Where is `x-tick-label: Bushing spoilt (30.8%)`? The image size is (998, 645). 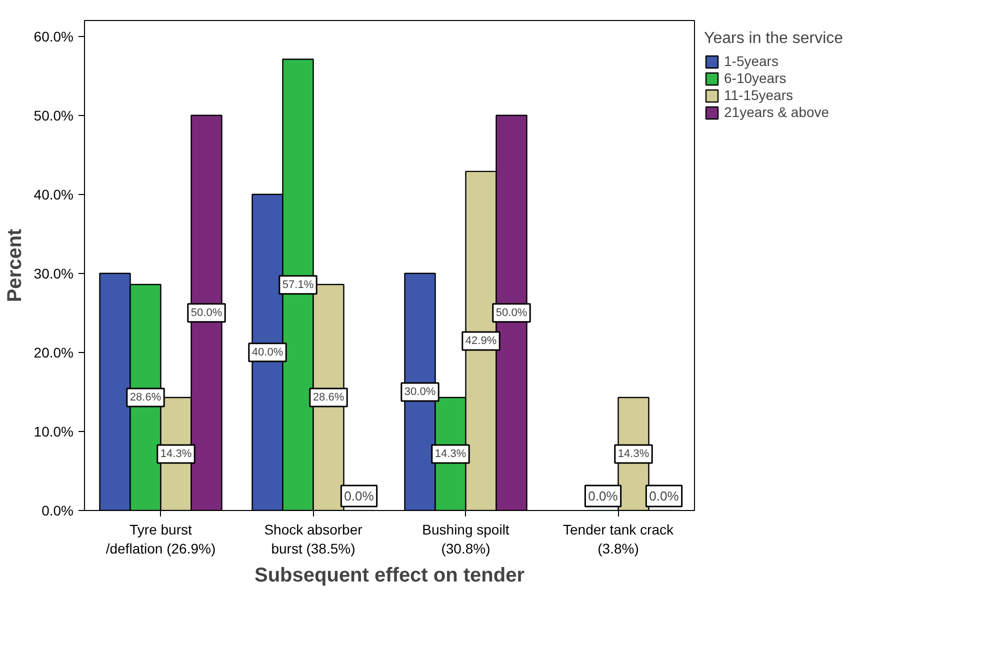 x-tick-label: Bushing spoilt (30.8%) is located at coordinates (466, 539).